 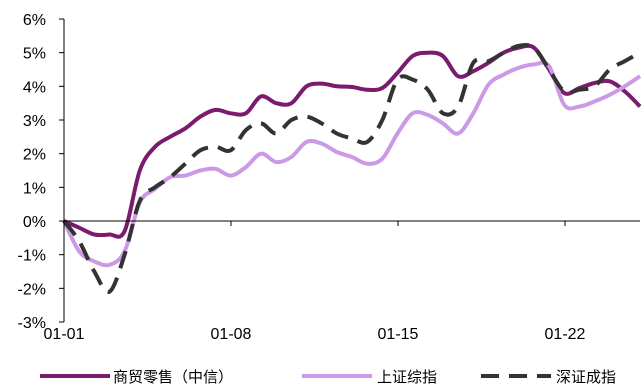 What do you see at coordinates (231, 334) in the screenshot?
I see `x-tick-label: 01-08` at bounding box center [231, 334].